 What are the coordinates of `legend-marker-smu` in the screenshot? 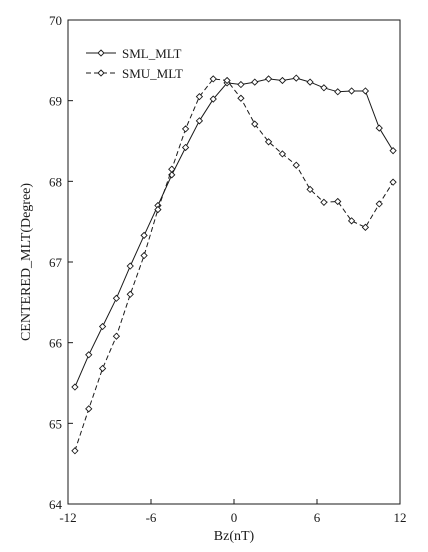 It's located at (101, 73).